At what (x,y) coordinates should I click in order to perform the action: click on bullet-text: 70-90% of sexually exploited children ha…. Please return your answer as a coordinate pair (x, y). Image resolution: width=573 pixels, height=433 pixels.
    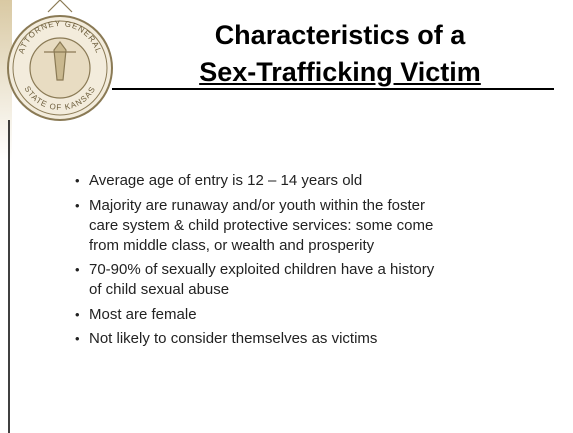
    Looking at the image, I should click on (262, 269).